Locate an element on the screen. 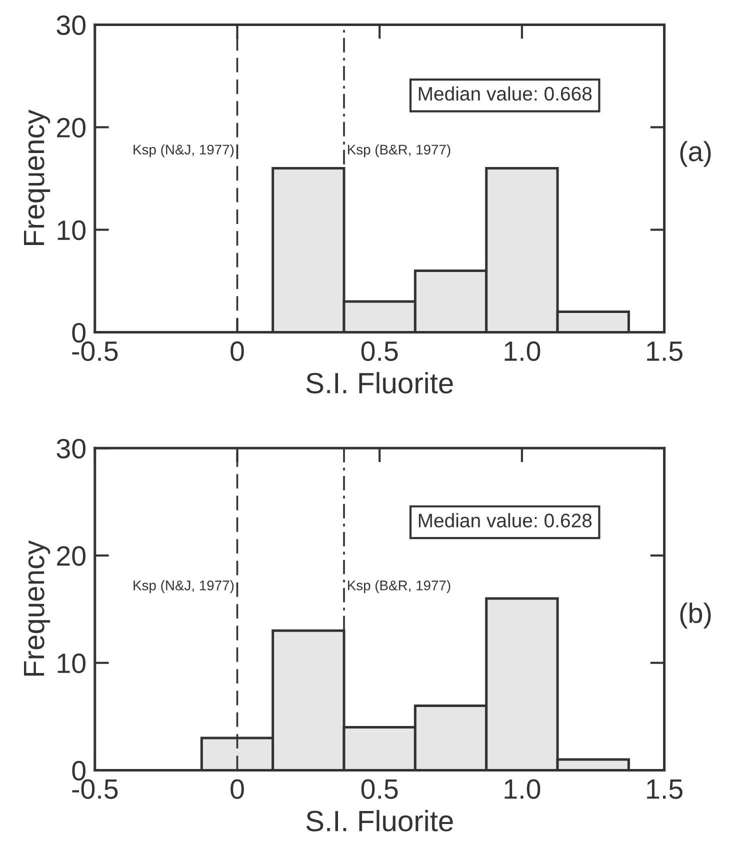 This screenshot has height=852, width=730. annotation: Median value: 0.628 is located at coordinates (505, 520).